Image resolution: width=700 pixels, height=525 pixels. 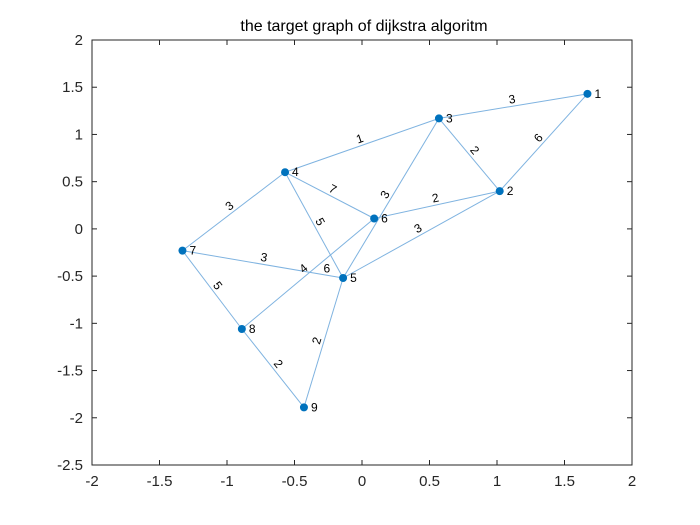 What do you see at coordinates (362, 481) in the screenshot?
I see `x-tick-label: 0` at bounding box center [362, 481].